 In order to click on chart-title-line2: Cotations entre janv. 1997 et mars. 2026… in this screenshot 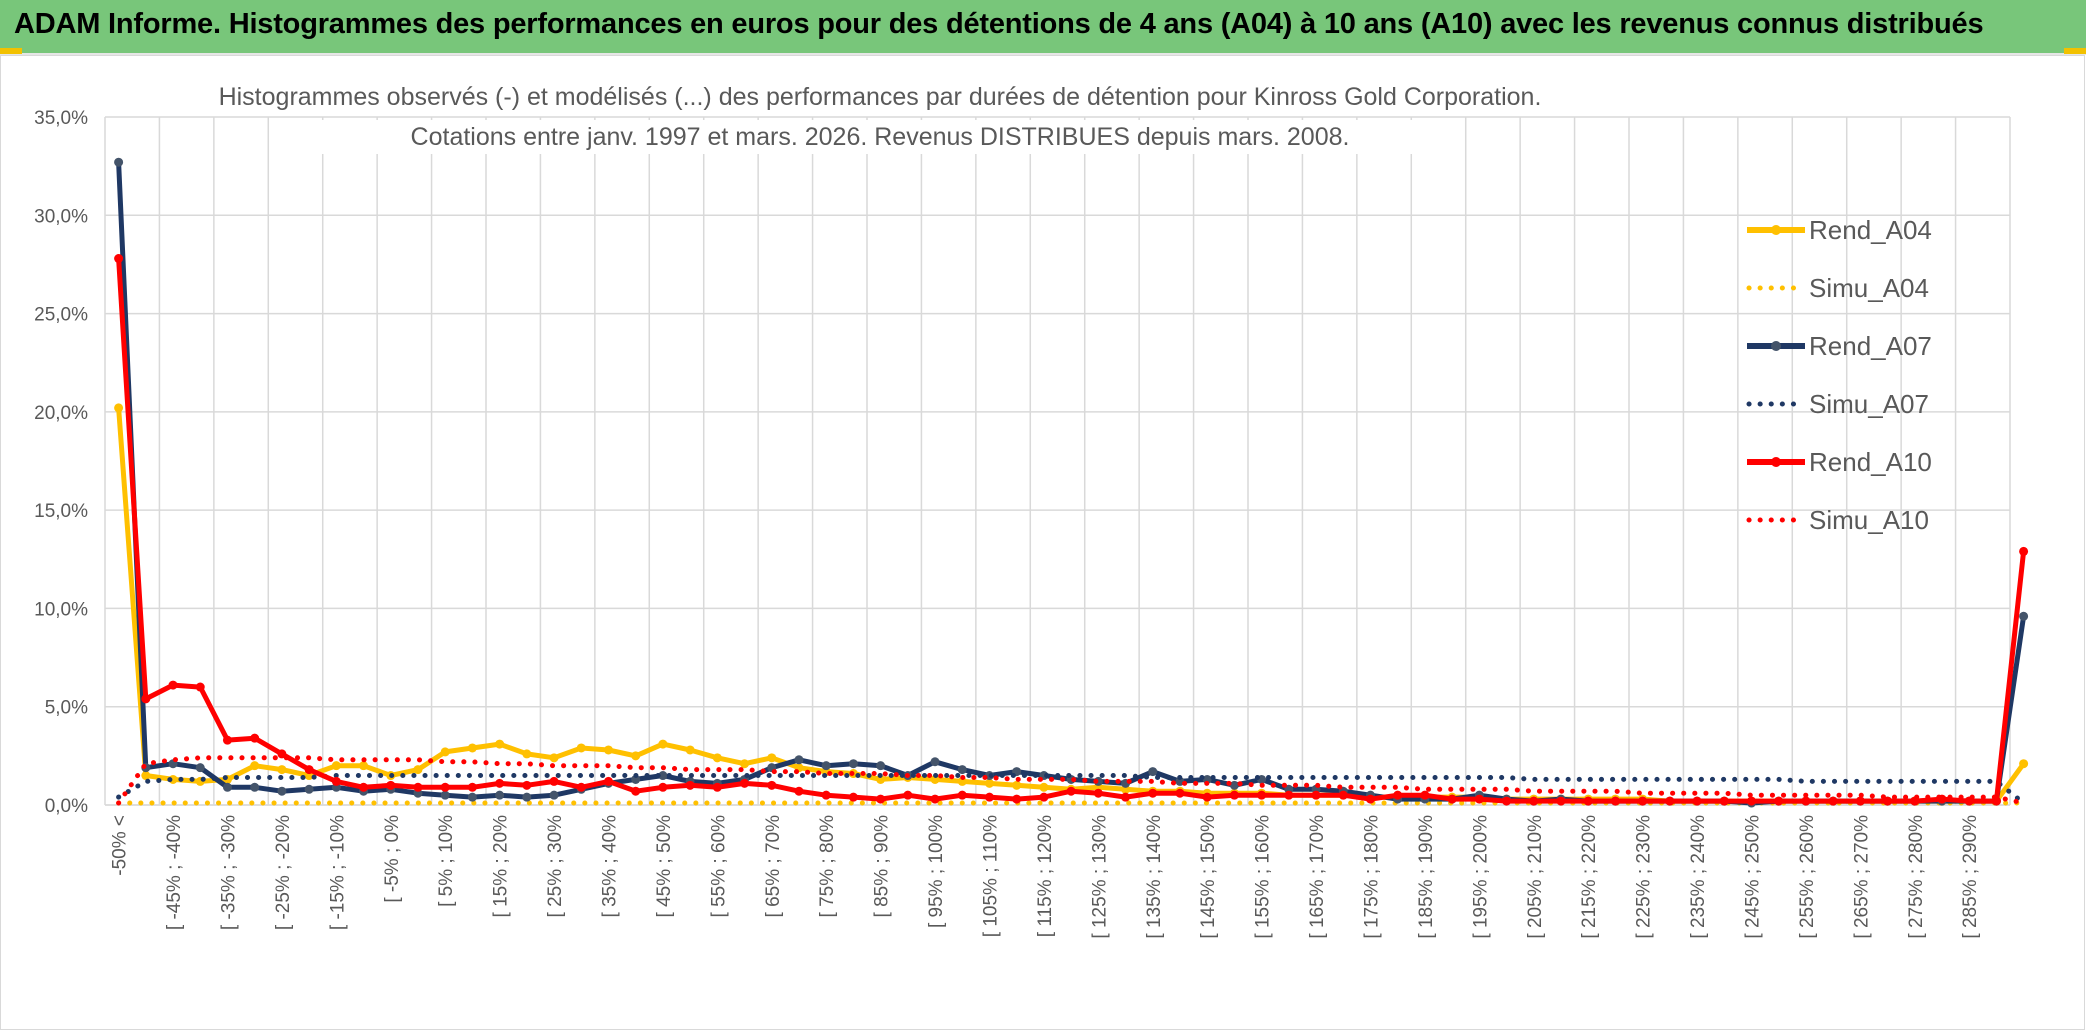, I will do `click(880, 137)`.